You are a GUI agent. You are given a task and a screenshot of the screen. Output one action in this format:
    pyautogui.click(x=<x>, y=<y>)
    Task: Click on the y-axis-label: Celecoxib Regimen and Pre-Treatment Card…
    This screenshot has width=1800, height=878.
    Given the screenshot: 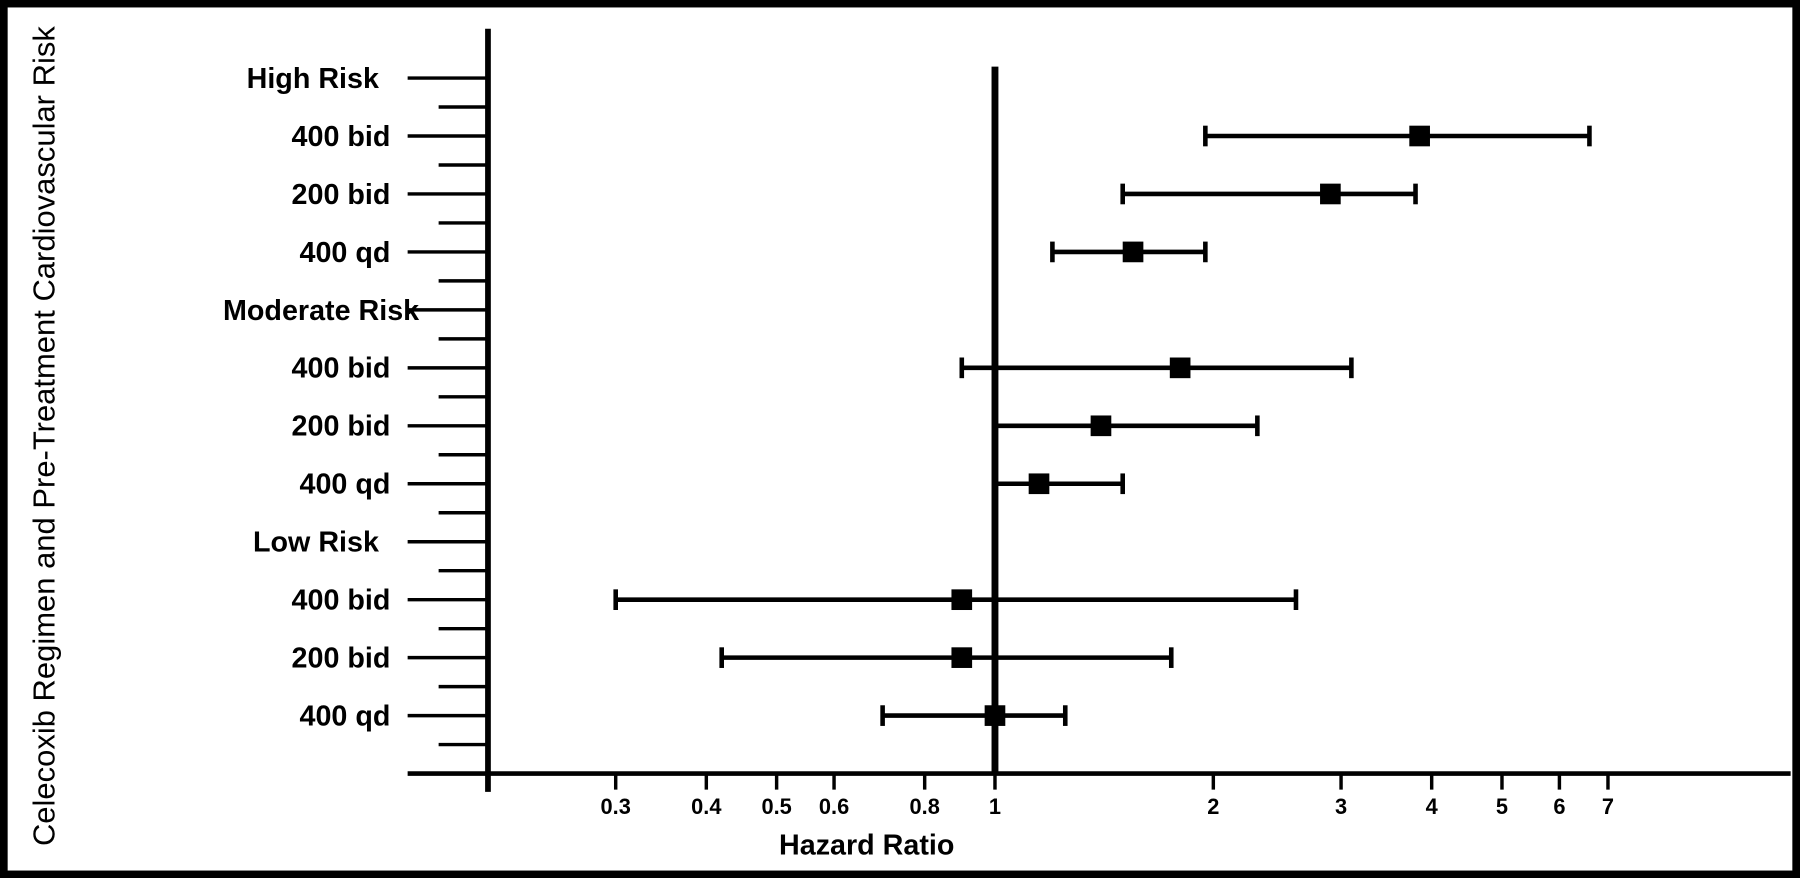 What is the action you would take?
    pyautogui.click(x=43, y=436)
    